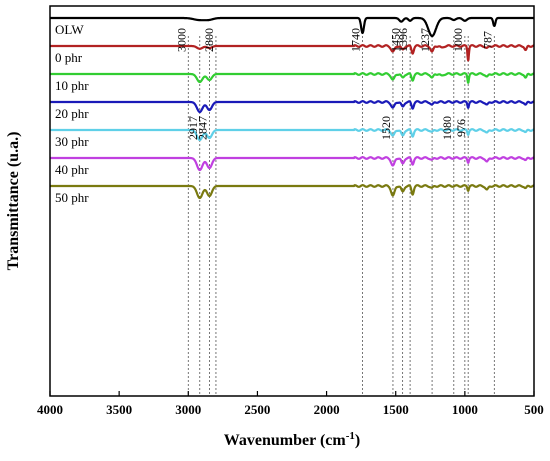 The width and height of the screenshot is (550, 461). Describe the element at coordinates (72, 141) in the screenshot. I see `series-label-4: 30 phr` at that location.